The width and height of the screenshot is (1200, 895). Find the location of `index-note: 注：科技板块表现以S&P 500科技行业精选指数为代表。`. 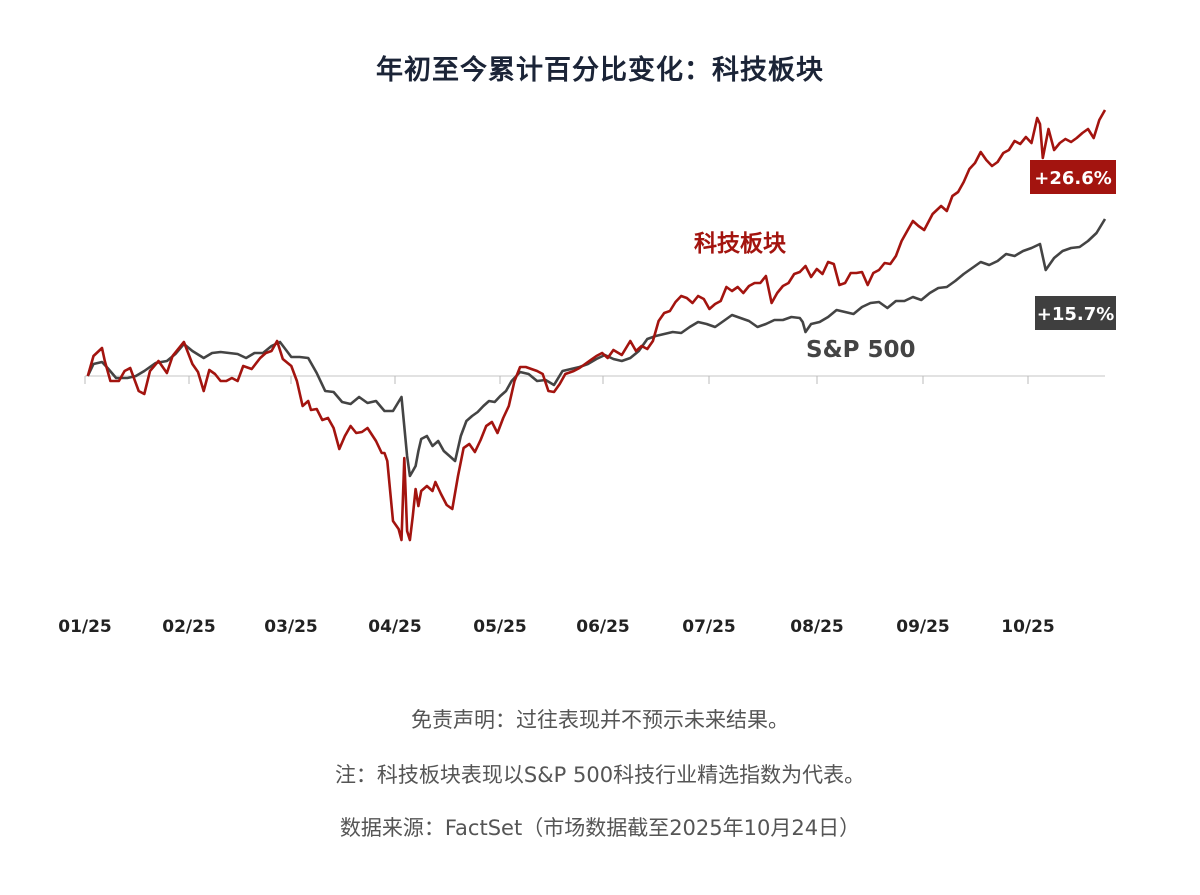

index-note: 注：科技板块表现以S&P 500科技行业精选指数为代表。 is located at coordinates (600, 775).